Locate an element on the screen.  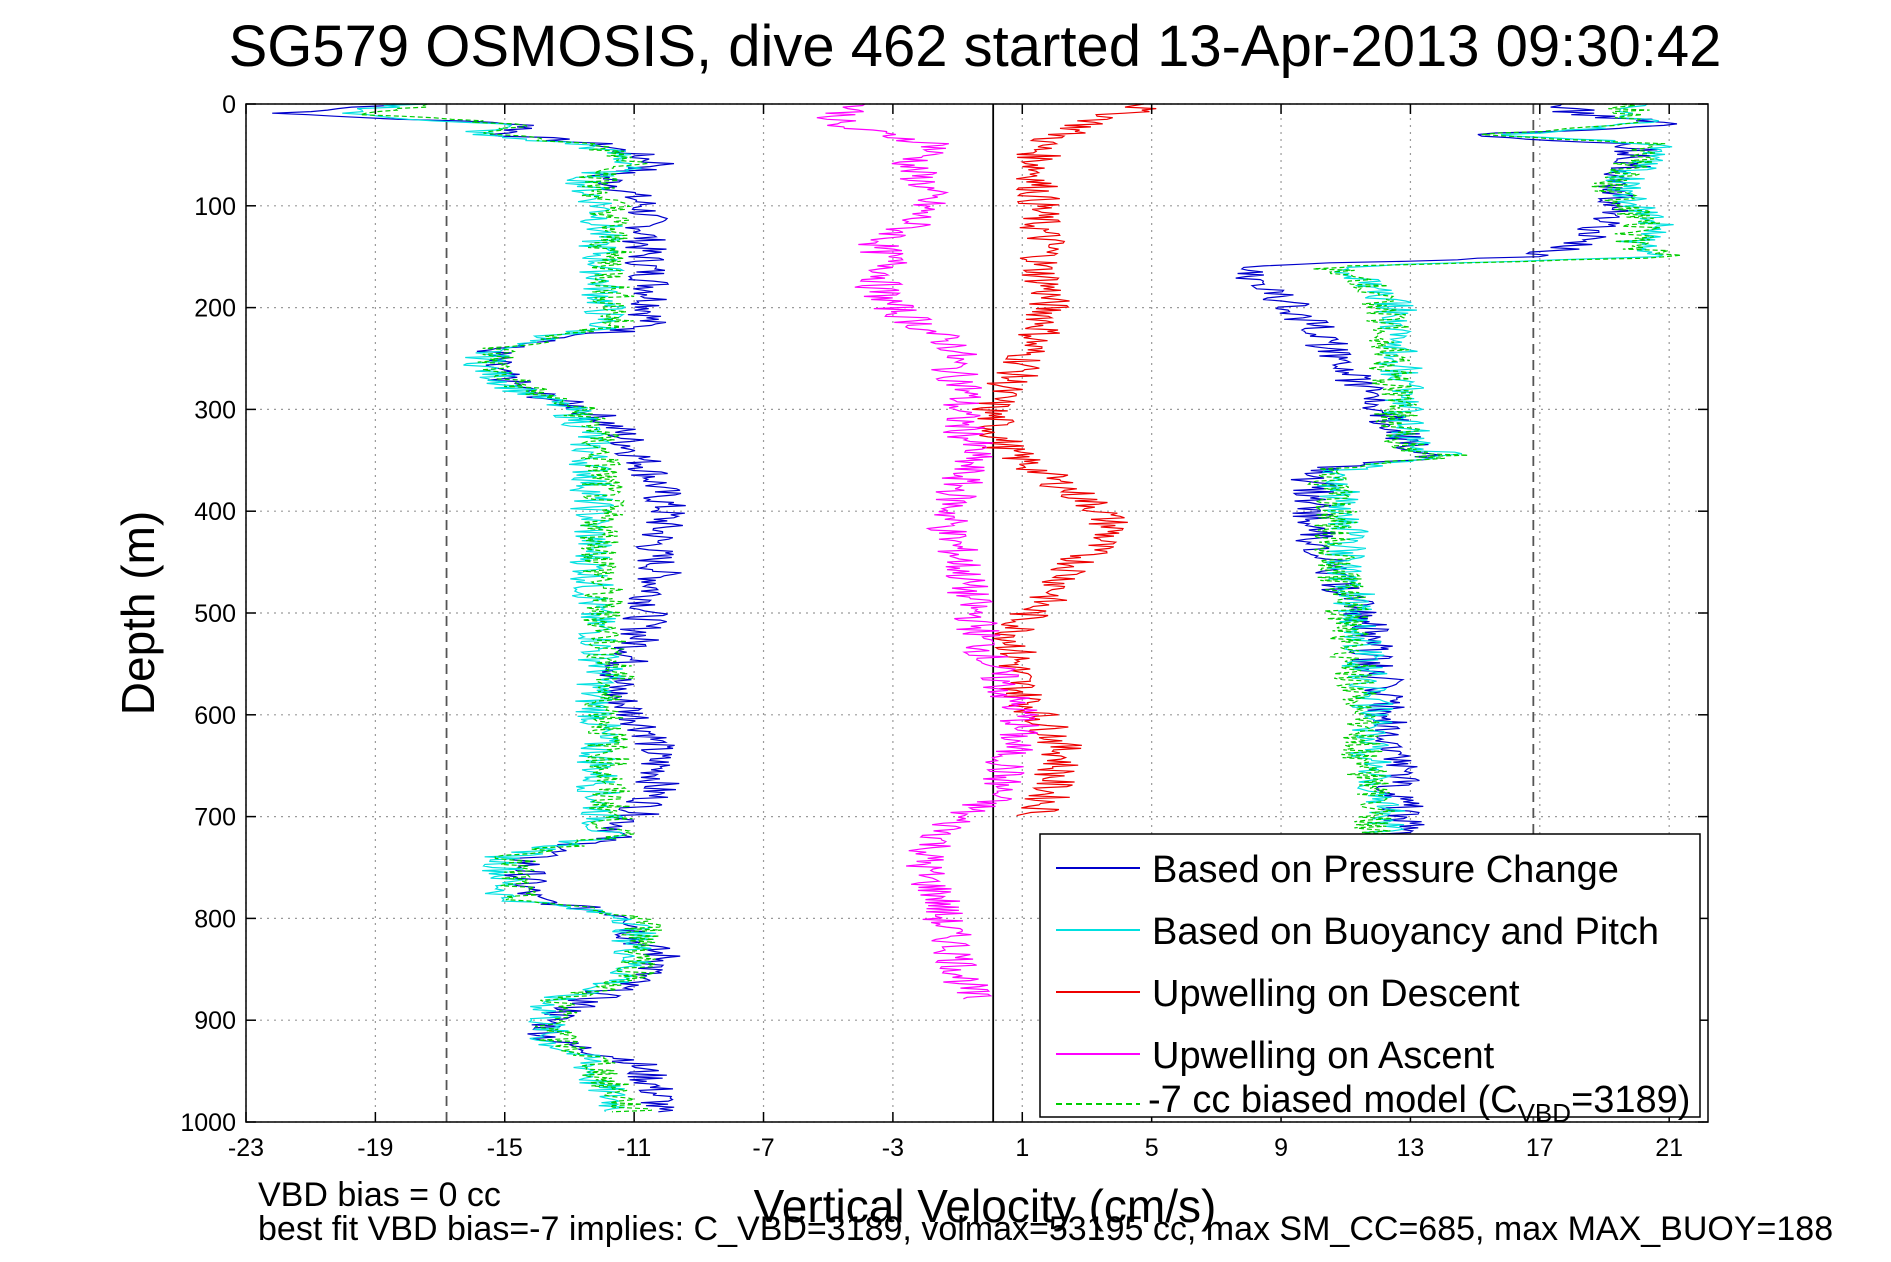
legend-label-buoyancy: Based on Buoyancy and Pitch is located at coordinates (1405, 932).